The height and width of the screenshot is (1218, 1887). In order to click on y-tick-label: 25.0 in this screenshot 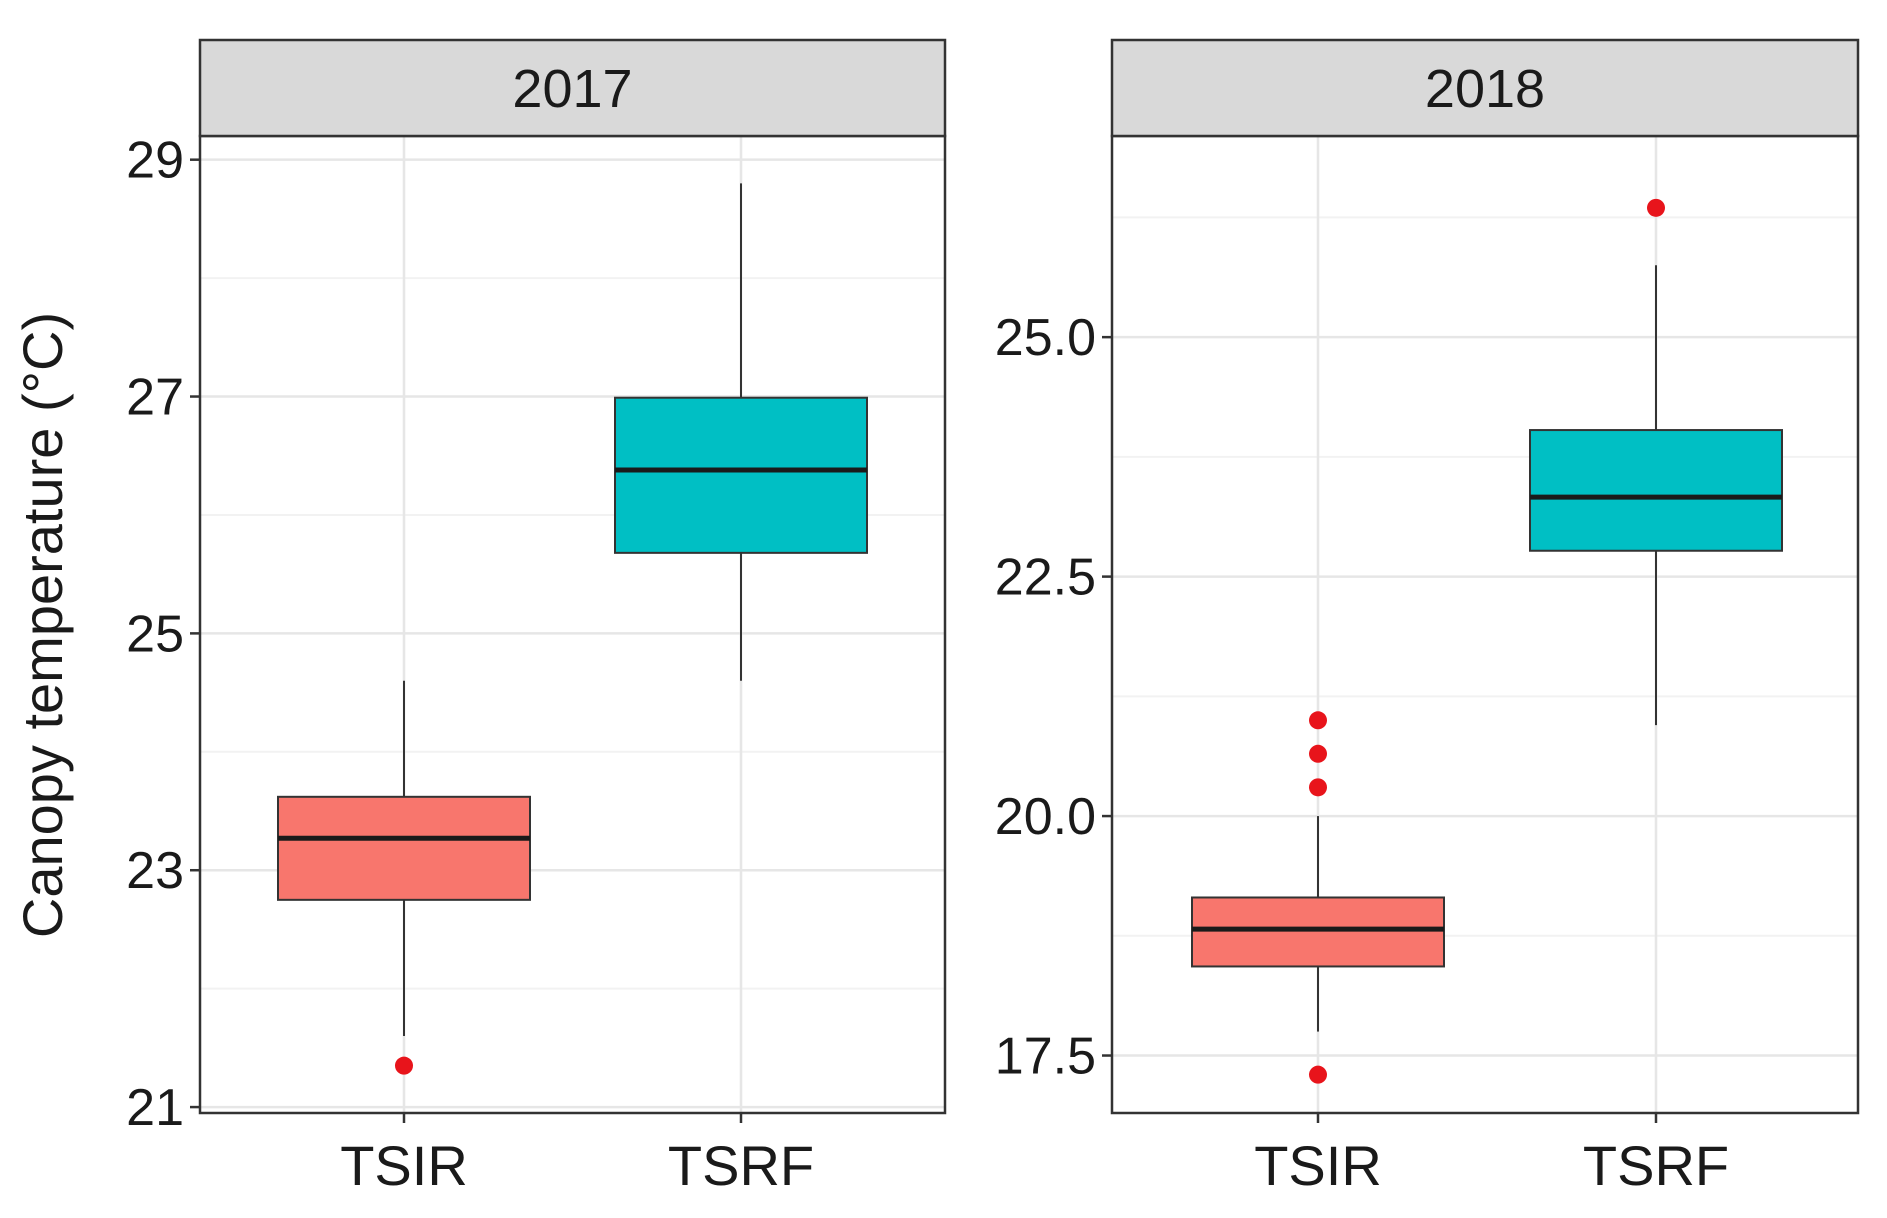, I will do `click(1045, 338)`.